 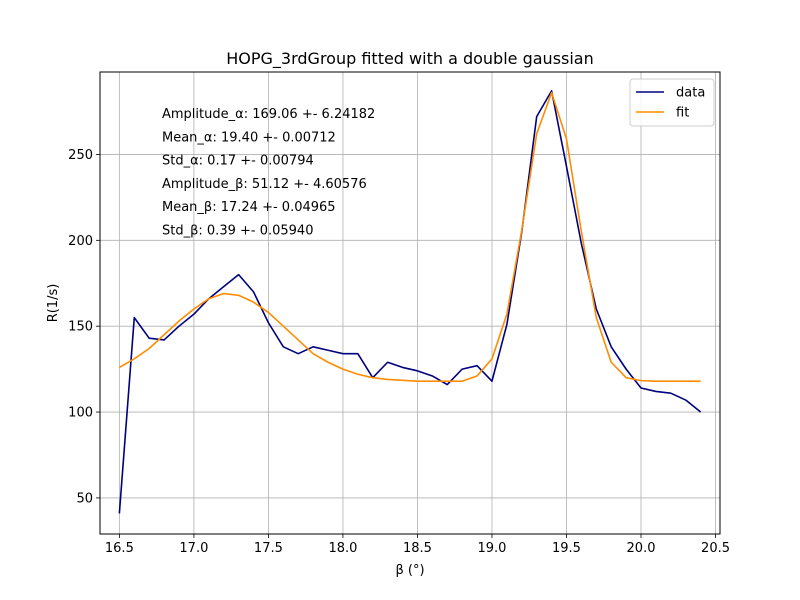 What do you see at coordinates (690, 93) in the screenshot?
I see `legend-label-data: data` at bounding box center [690, 93].